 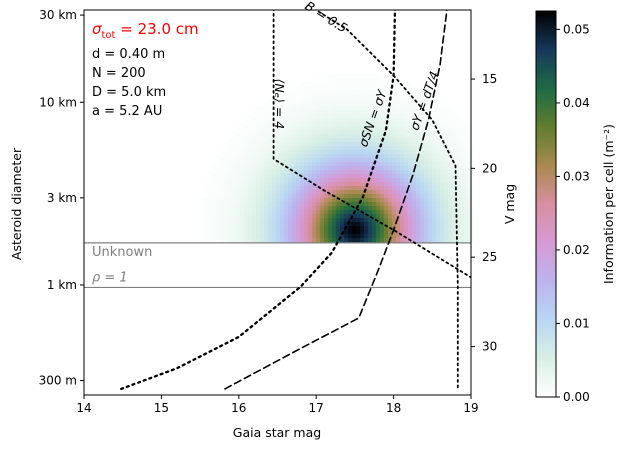 What do you see at coordinates (573, 213) in the screenshot?
I see `colorbar-ticks: 0.000.010.020.030.040.05` at bounding box center [573, 213].